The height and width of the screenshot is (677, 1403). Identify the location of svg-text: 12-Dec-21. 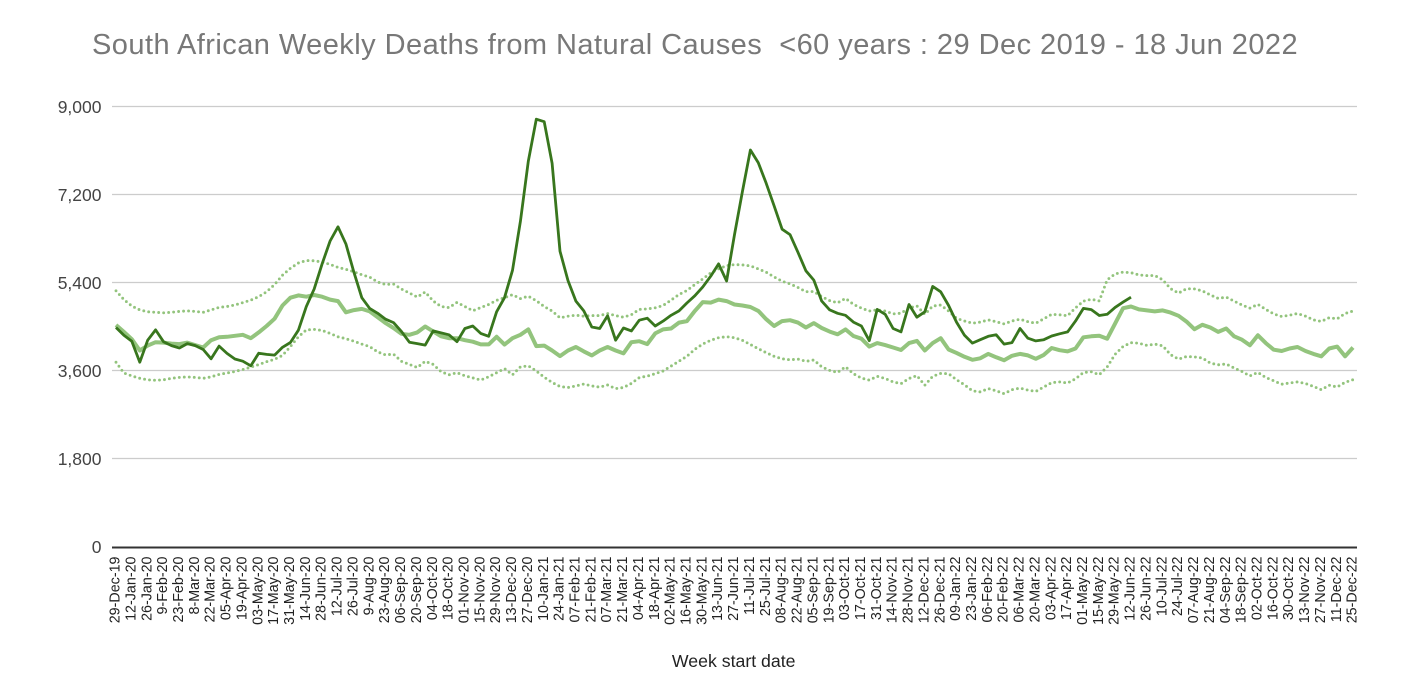
(924, 589).